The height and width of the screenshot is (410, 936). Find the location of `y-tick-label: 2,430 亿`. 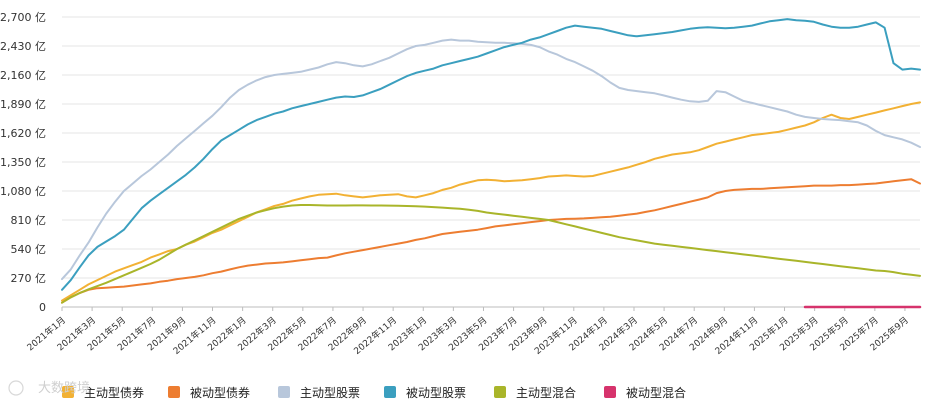

y-tick-label: 2,430 亿 is located at coordinates (23, 46).